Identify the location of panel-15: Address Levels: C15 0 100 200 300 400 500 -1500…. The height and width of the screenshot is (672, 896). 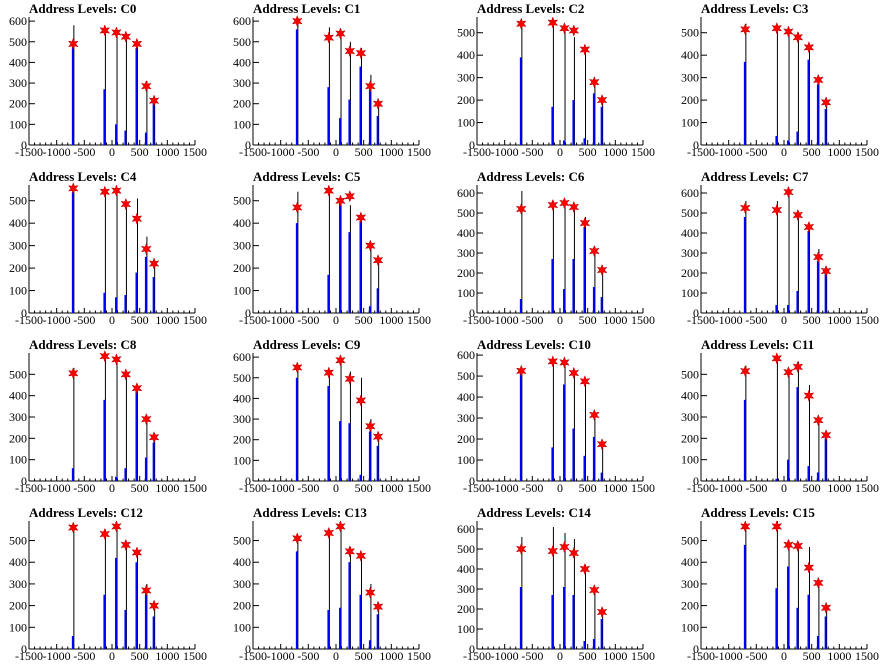
(780, 584).